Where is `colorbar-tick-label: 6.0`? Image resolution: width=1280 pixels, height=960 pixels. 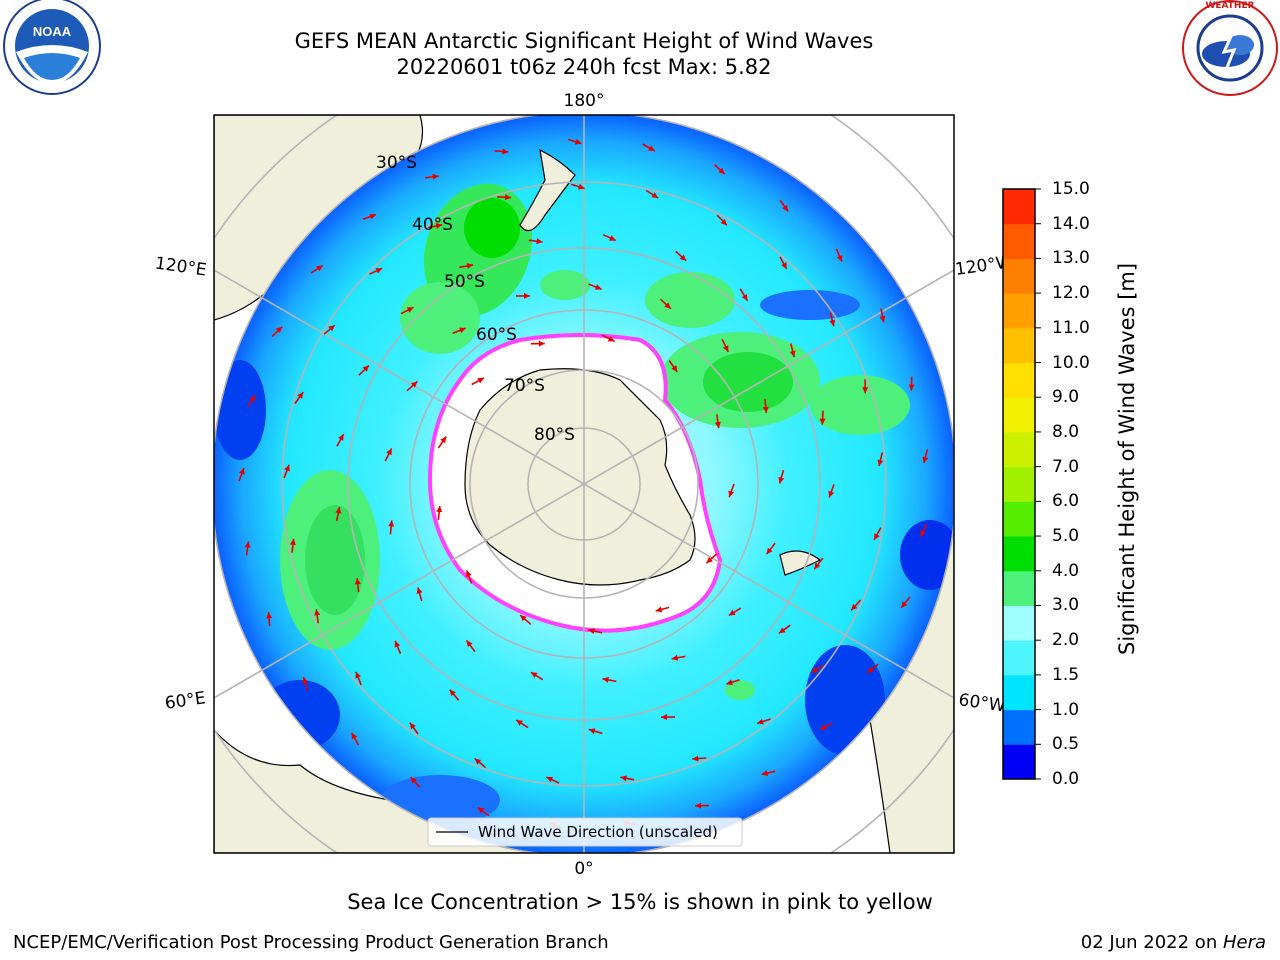 colorbar-tick-label: 6.0 is located at coordinates (1066, 501).